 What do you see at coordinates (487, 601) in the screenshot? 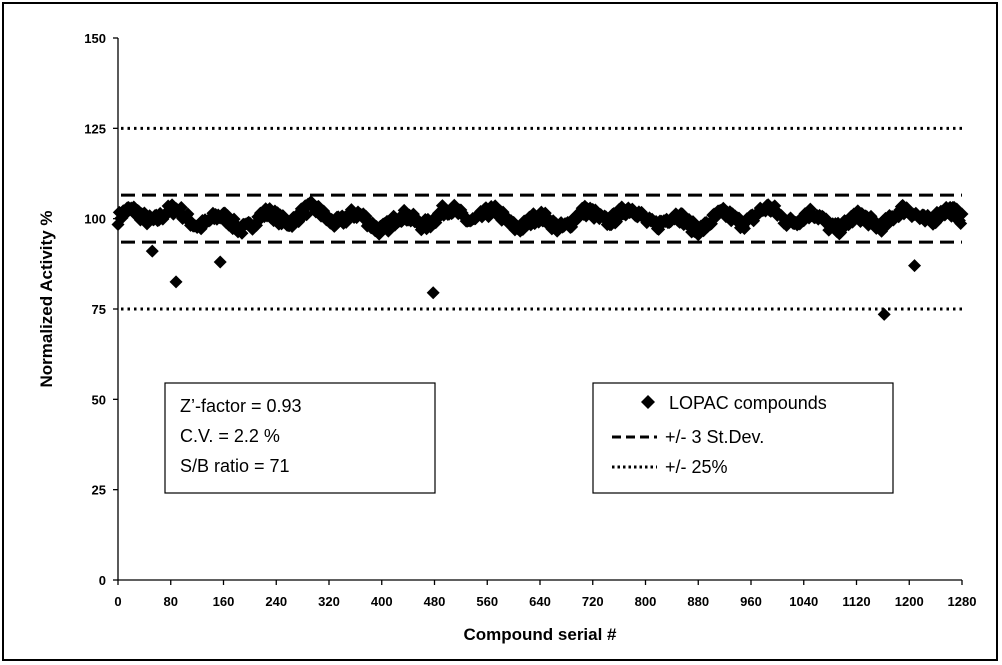
I see `x-tick-label: 560` at bounding box center [487, 601].